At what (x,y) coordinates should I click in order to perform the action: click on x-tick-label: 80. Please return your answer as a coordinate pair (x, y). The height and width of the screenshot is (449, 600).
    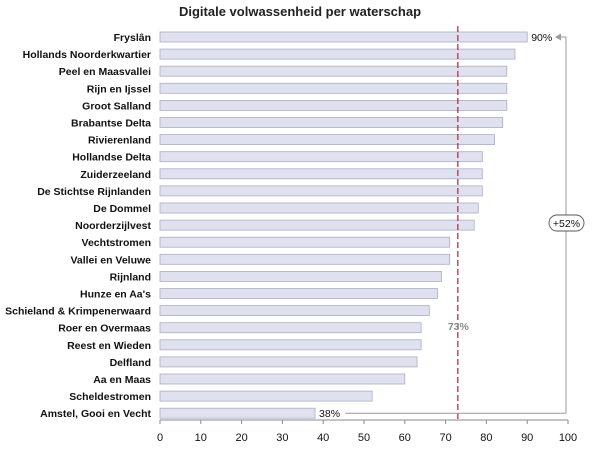
    Looking at the image, I should click on (486, 438).